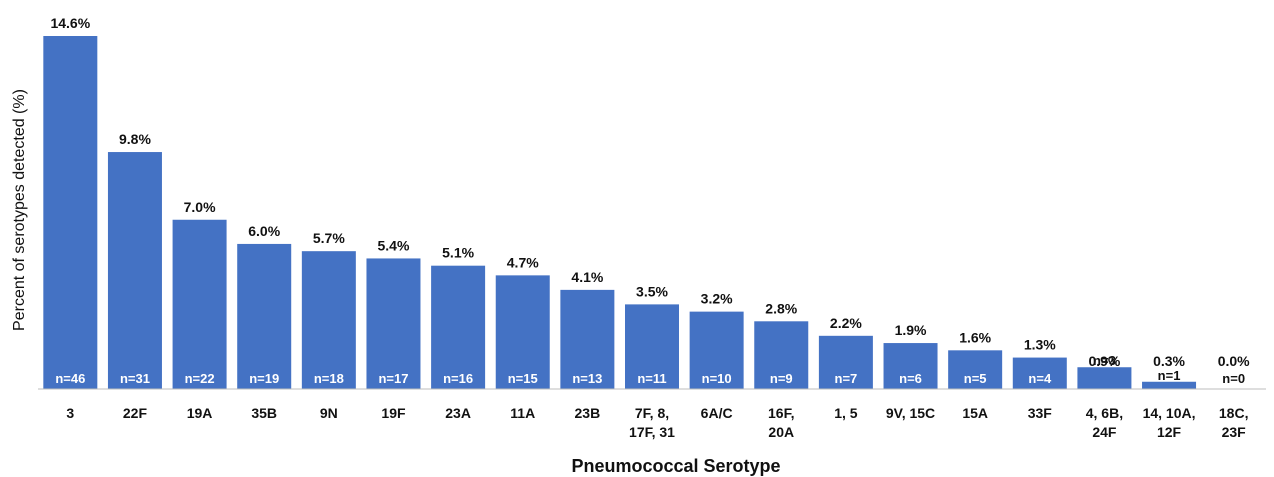 The height and width of the screenshot is (477, 1274). Describe the element at coordinates (975, 337) in the screenshot. I see `value-label-14: 1.6%` at that location.